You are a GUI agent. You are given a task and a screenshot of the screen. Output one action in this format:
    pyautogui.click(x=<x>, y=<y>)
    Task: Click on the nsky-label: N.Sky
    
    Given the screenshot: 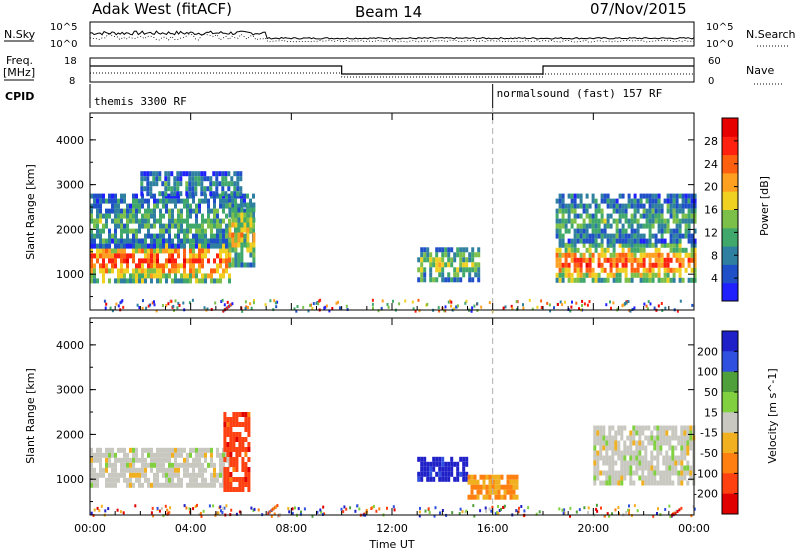 What is the action you would take?
    pyautogui.click(x=20, y=34)
    